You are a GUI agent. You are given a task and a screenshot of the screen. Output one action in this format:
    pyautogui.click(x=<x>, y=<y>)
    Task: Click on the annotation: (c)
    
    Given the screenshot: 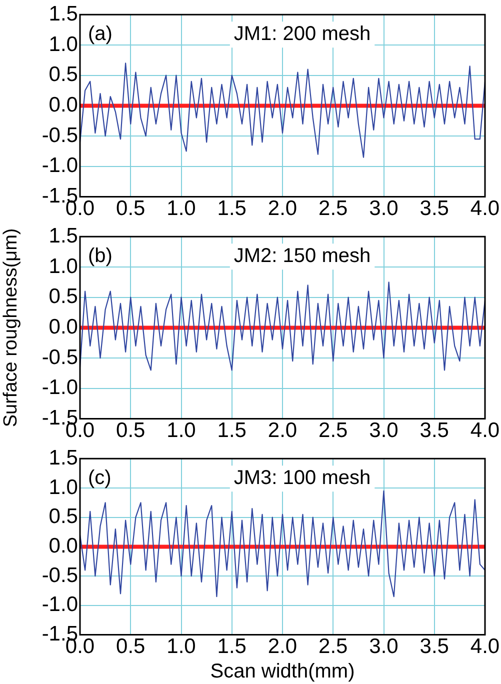 What is the action you would take?
    pyautogui.click(x=100, y=478)
    